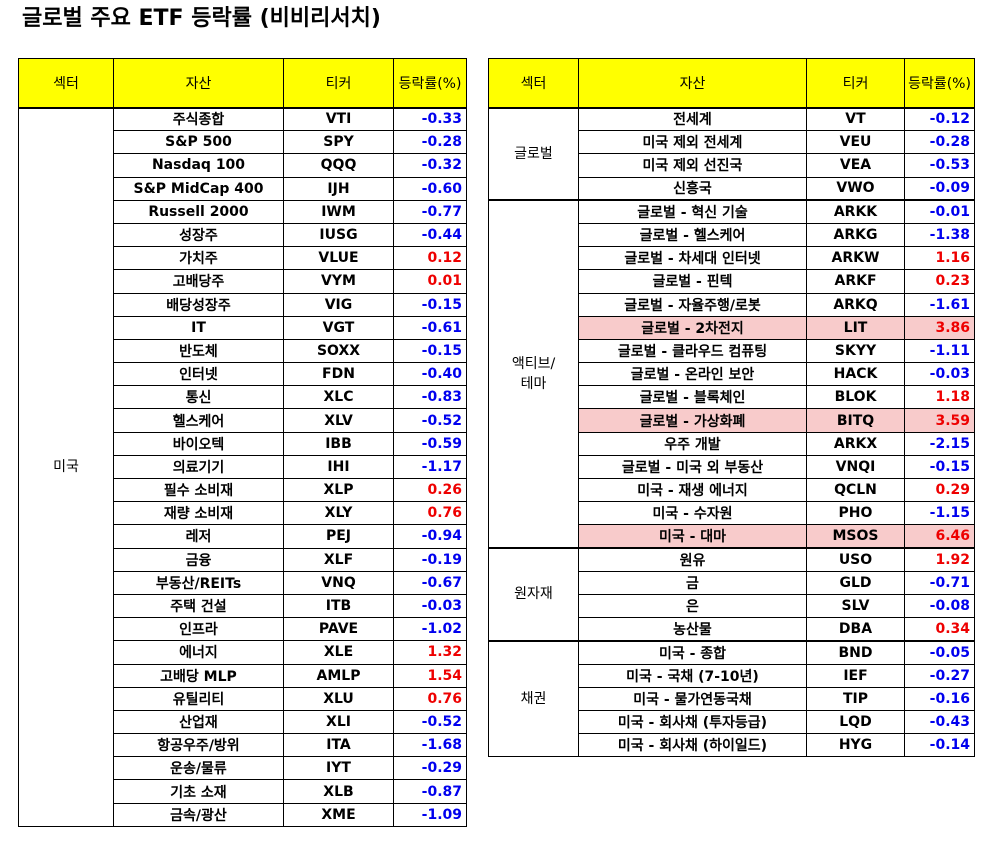 Image resolution: width=991 pixels, height=848 pixels. I want to click on change-cell: -0.59, so click(430, 443).